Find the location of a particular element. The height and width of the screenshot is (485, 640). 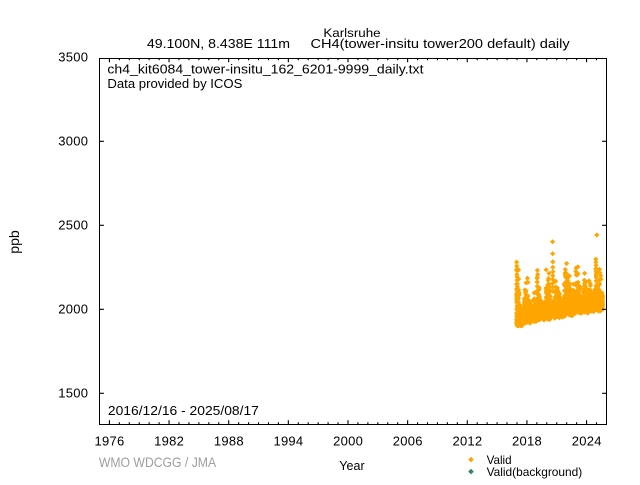

svg-text: 1982 is located at coordinates (169, 441).